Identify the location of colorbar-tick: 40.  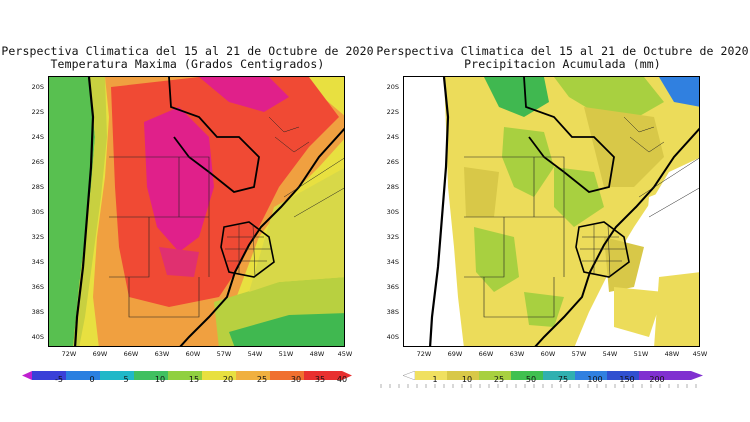
(342, 379).